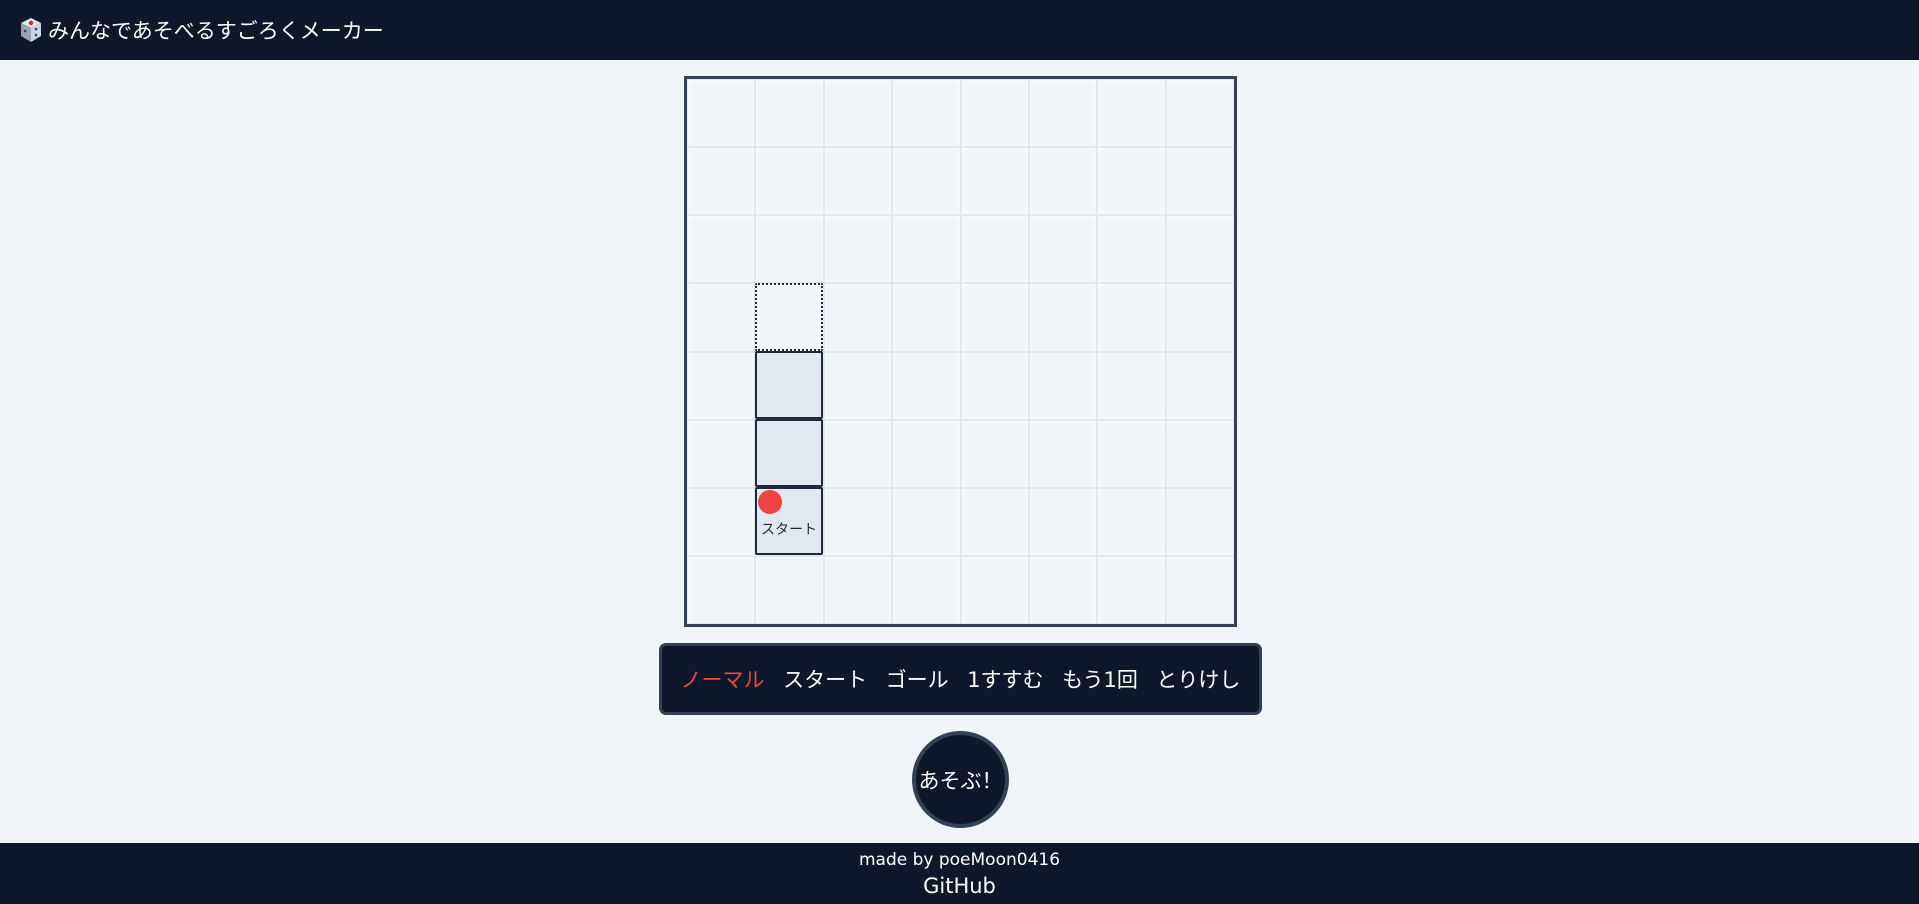 Image resolution: width=1919 pixels, height=904 pixels. What do you see at coordinates (959, 860) in the screenshot?
I see `credit-text: made by poeMoon0416` at bounding box center [959, 860].